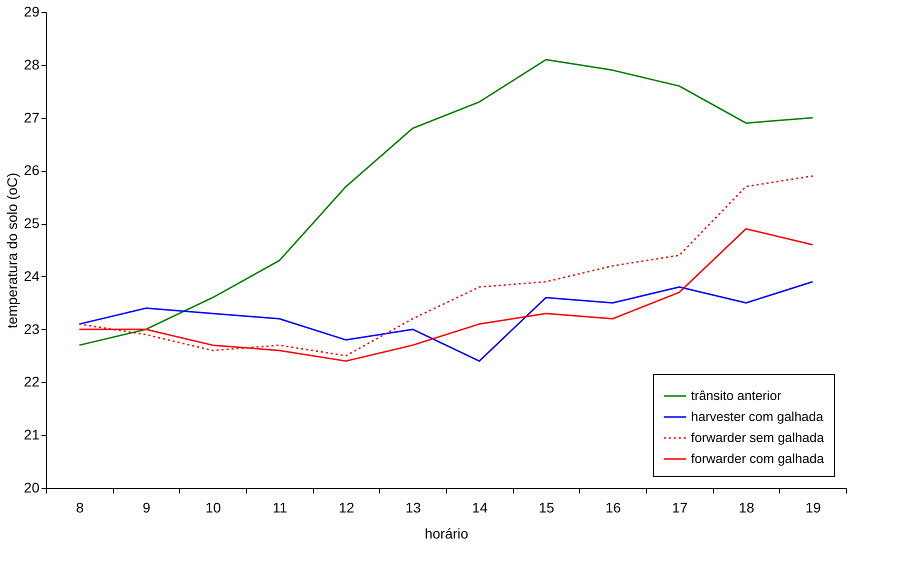 This screenshot has height=576, width=903. Describe the element at coordinates (446, 321) in the screenshot. I see `line-series` at that location.